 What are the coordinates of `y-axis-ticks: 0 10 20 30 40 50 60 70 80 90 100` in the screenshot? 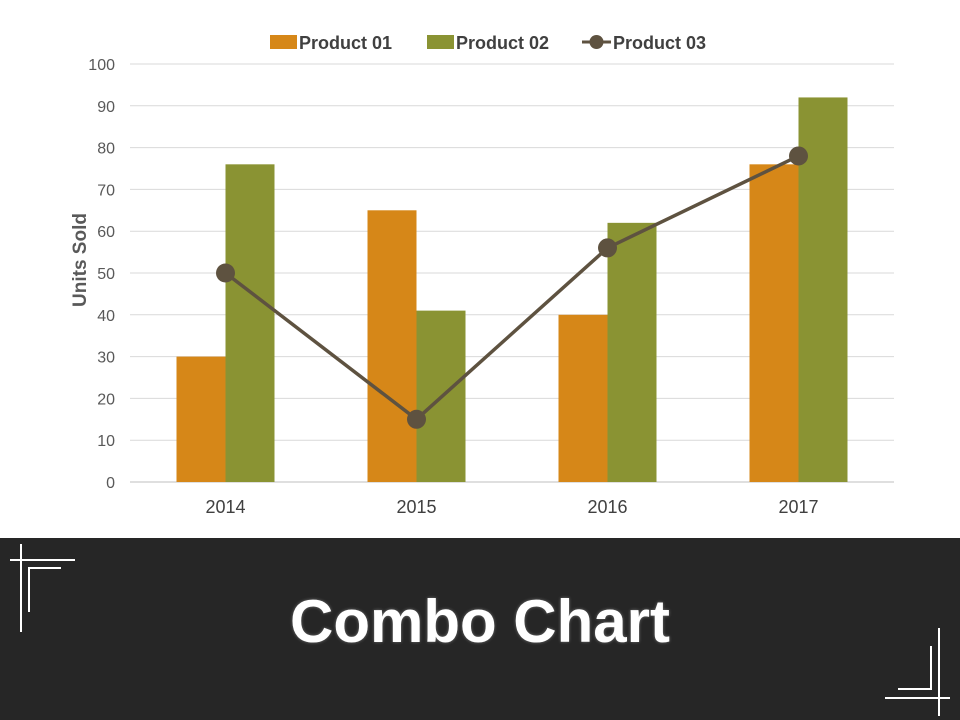 It's located at (101, 274).